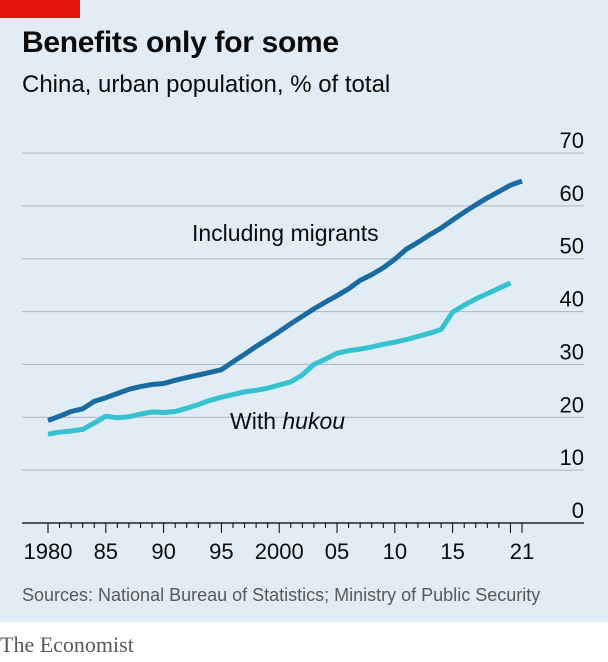  I want to click on x-tick-label-1980: 1980, so click(48, 551).